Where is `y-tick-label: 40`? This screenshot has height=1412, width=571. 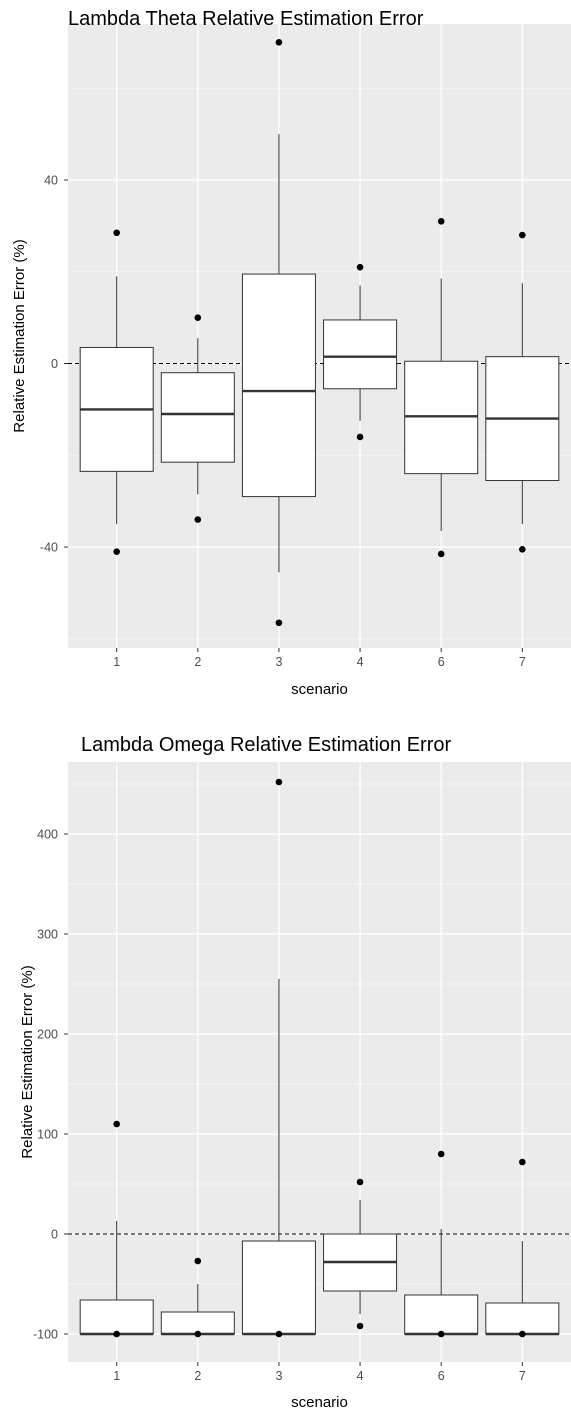 y-tick-label: 40 is located at coordinates (51, 181).